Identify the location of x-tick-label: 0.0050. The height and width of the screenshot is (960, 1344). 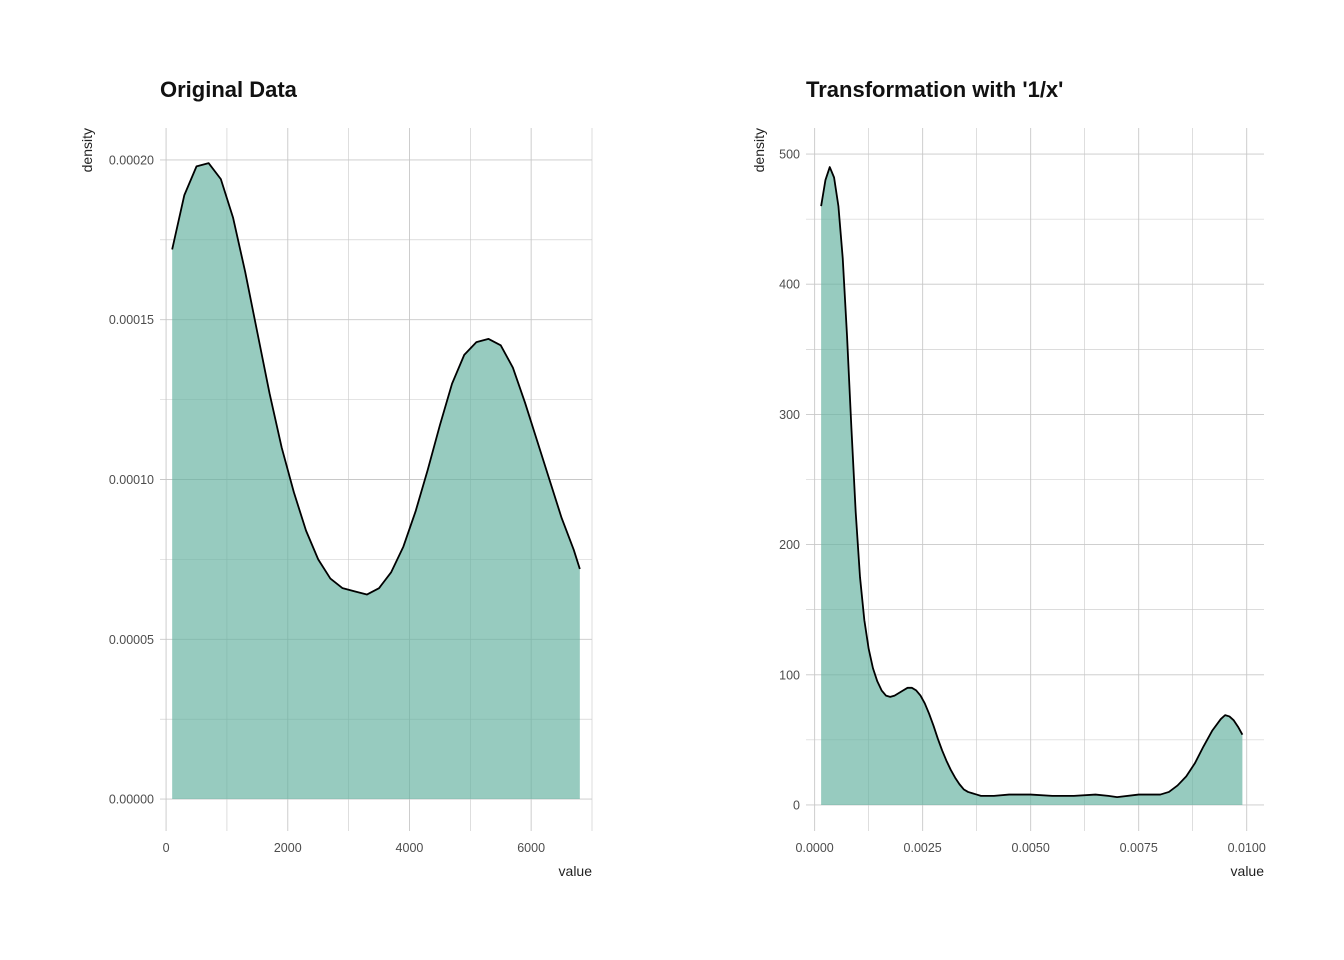
(1031, 848).